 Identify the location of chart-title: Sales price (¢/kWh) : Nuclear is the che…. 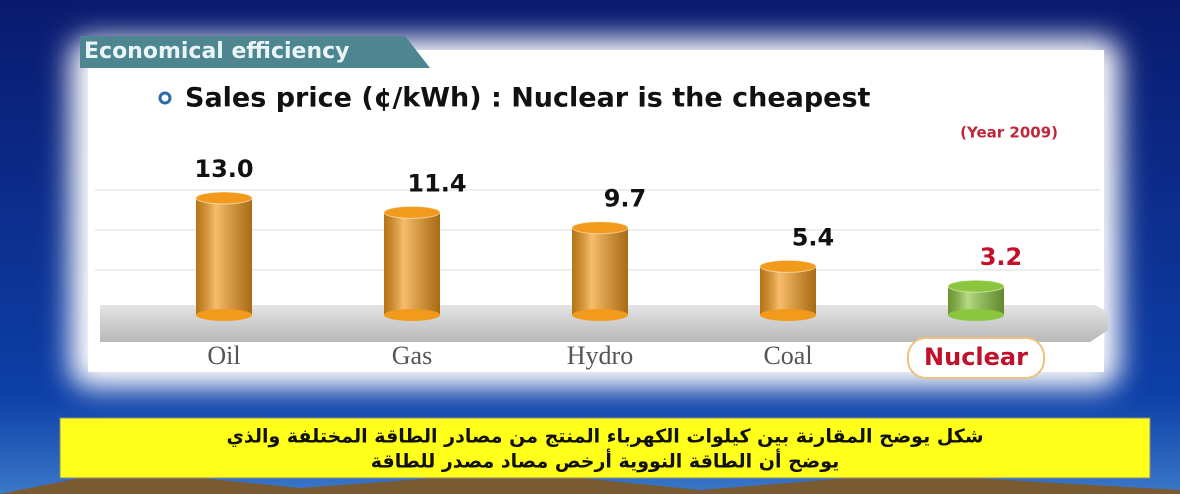
(528, 98).